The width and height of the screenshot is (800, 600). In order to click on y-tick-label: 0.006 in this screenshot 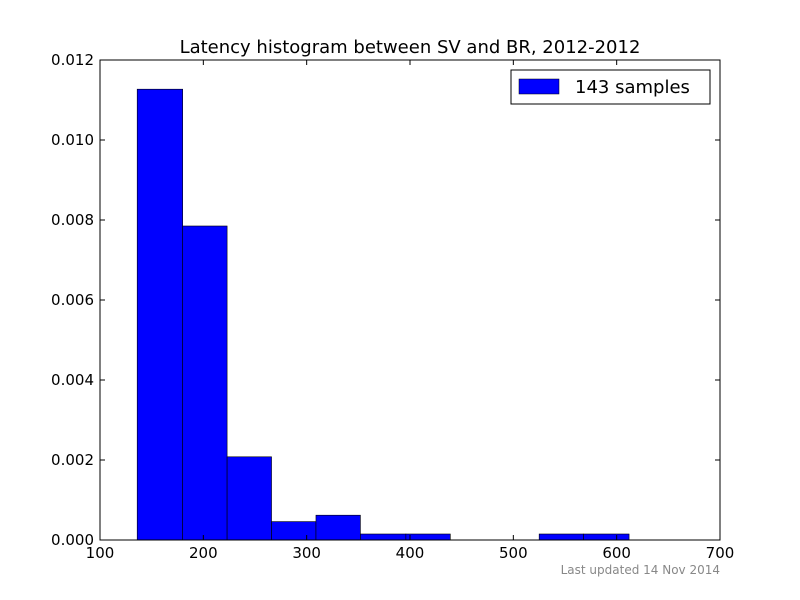, I will do `click(72, 300)`.